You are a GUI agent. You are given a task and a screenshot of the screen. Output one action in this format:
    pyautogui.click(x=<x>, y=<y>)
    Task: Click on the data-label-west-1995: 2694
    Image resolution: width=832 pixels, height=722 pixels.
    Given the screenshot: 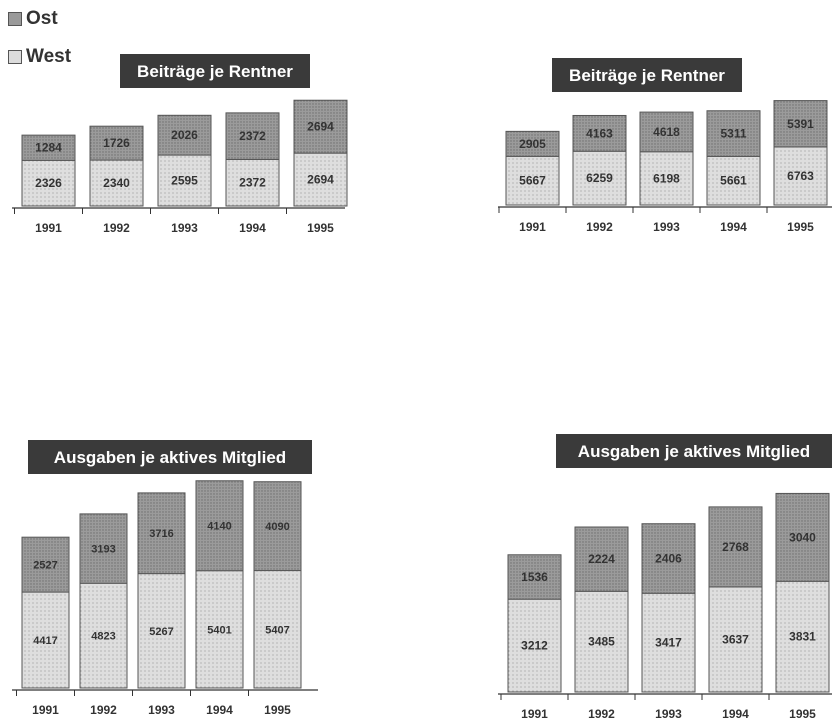 What is the action you would take?
    pyautogui.click(x=320, y=180)
    